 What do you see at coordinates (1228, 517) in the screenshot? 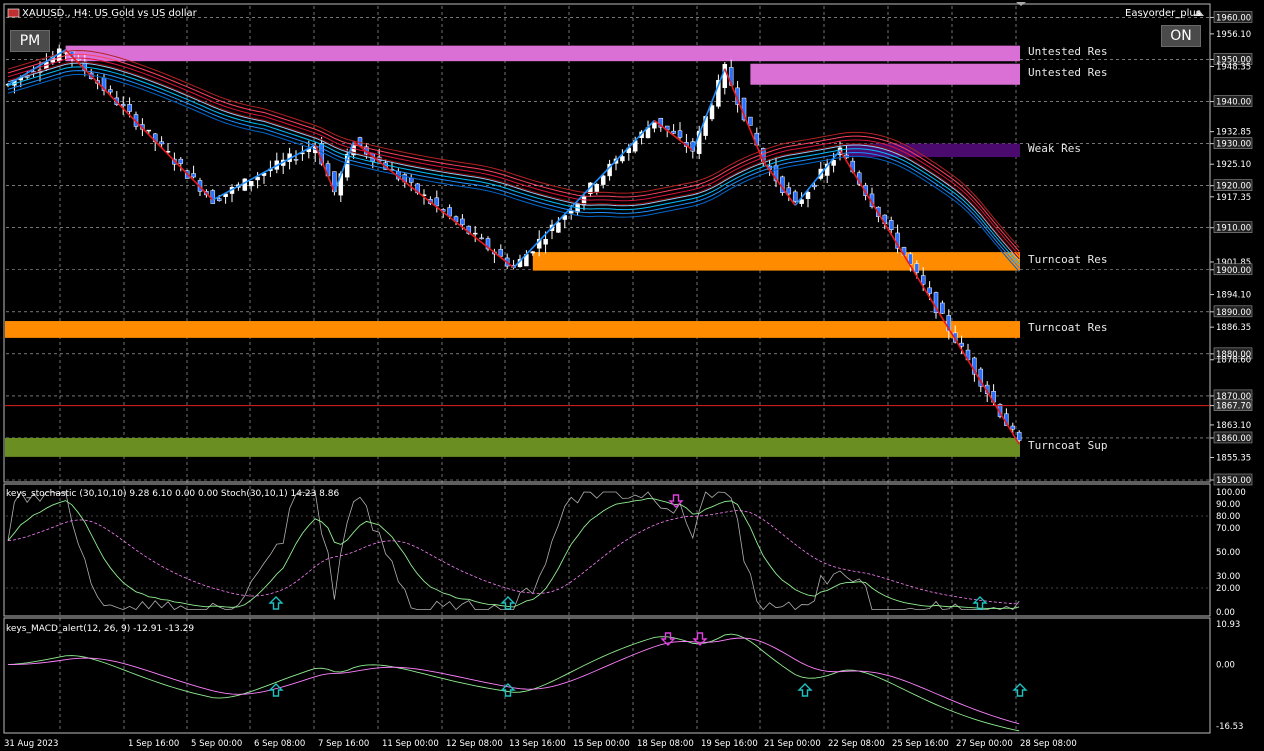
I see `stoch-axis-label: 80.00` at bounding box center [1228, 517].